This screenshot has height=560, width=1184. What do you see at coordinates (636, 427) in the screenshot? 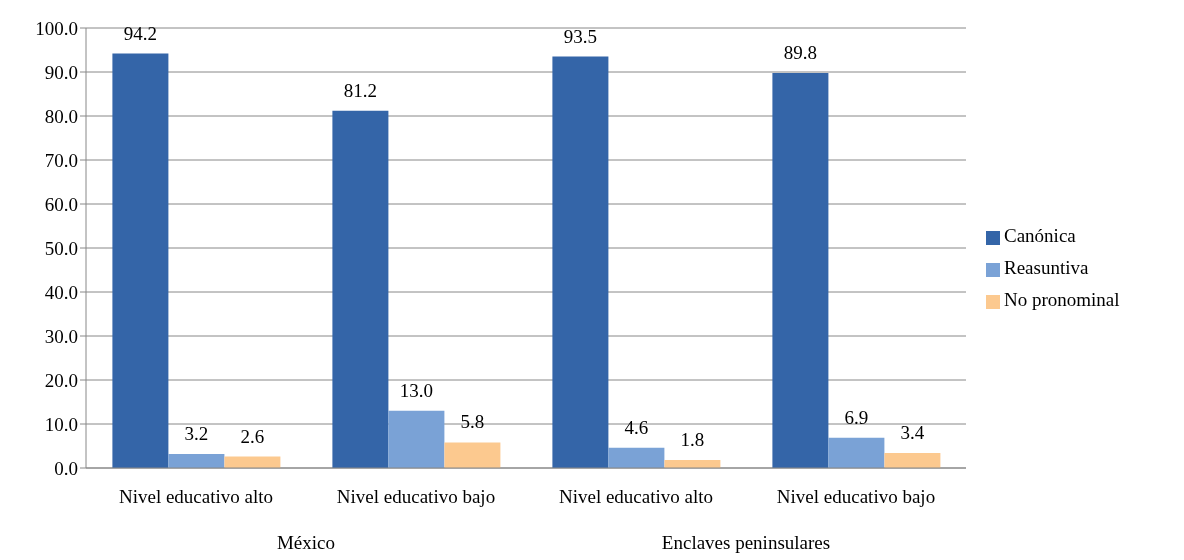
I see `data-label: 4.6` at bounding box center [636, 427].